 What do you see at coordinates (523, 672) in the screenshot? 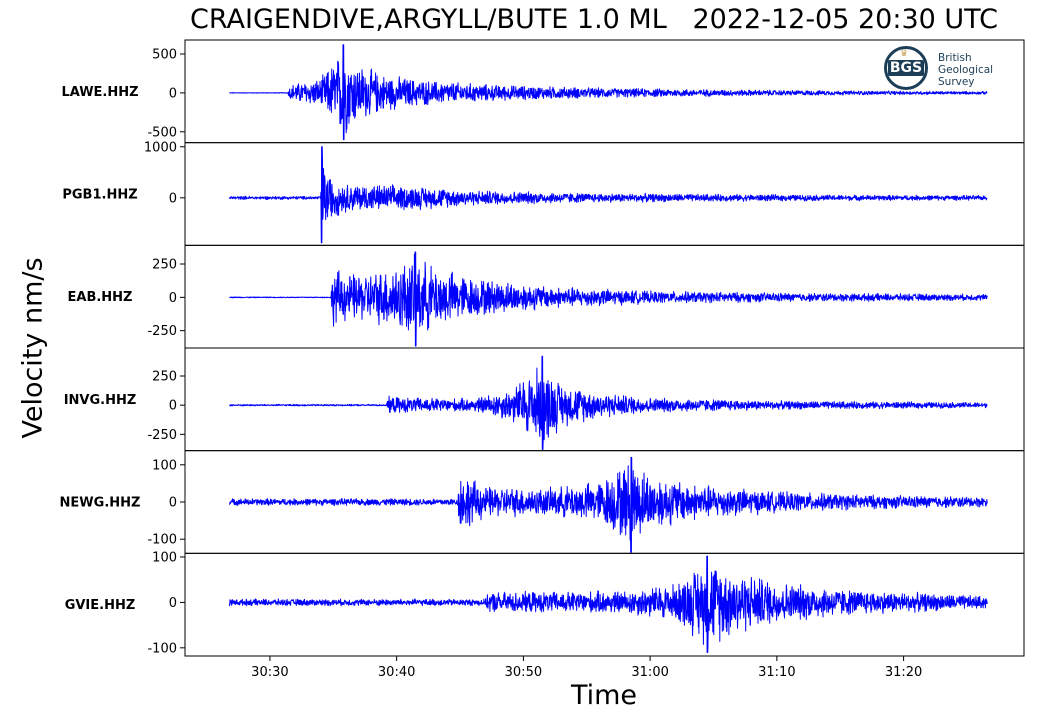
I see `x-tick-label: 30:50` at bounding box center [523, 672].